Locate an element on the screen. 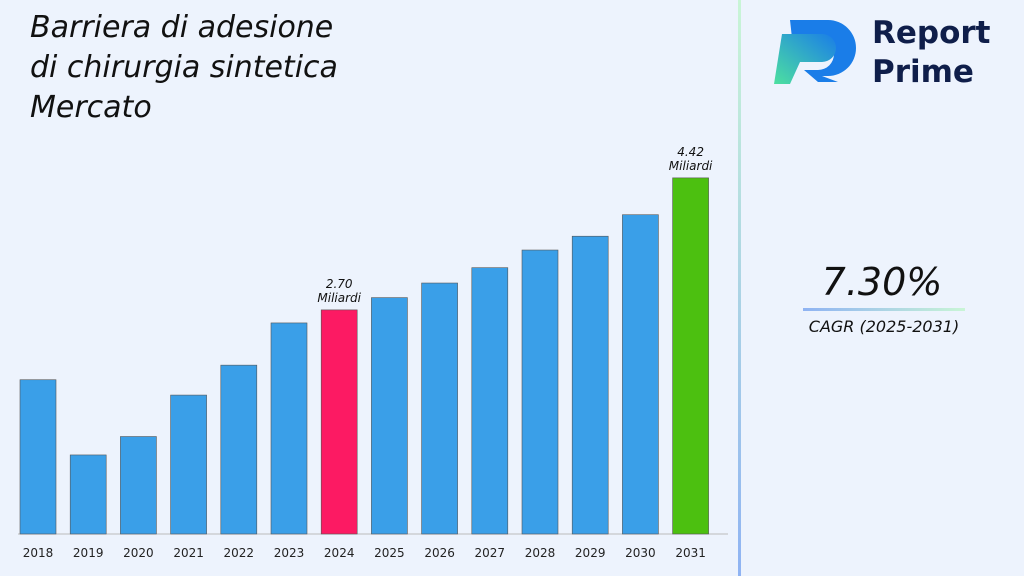  x-tick-label: 2018 is located at coordinates (38, 553).